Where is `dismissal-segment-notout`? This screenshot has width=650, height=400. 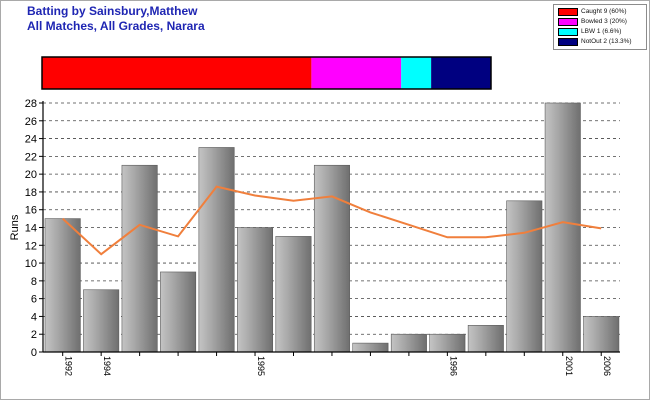
dismissal-segment-notout is located at coordinates (461, 73).